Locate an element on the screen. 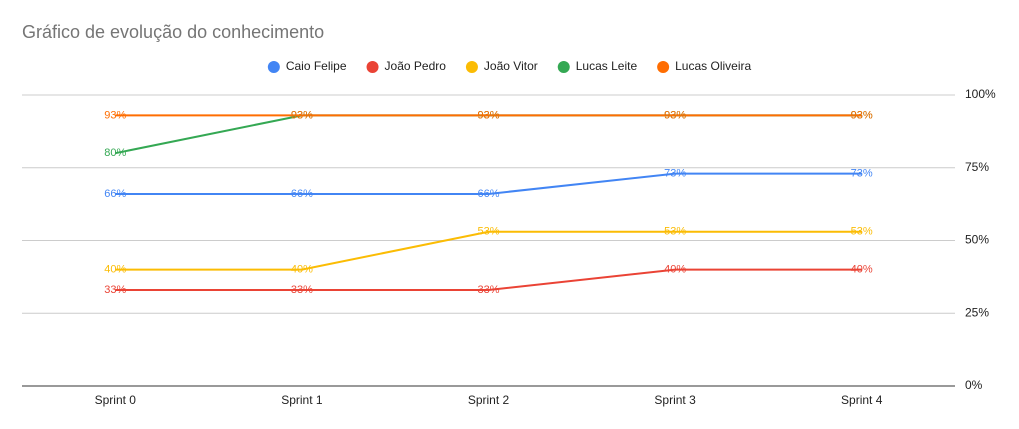  legend-label: João Vitor is located at coordinates (511, 66).